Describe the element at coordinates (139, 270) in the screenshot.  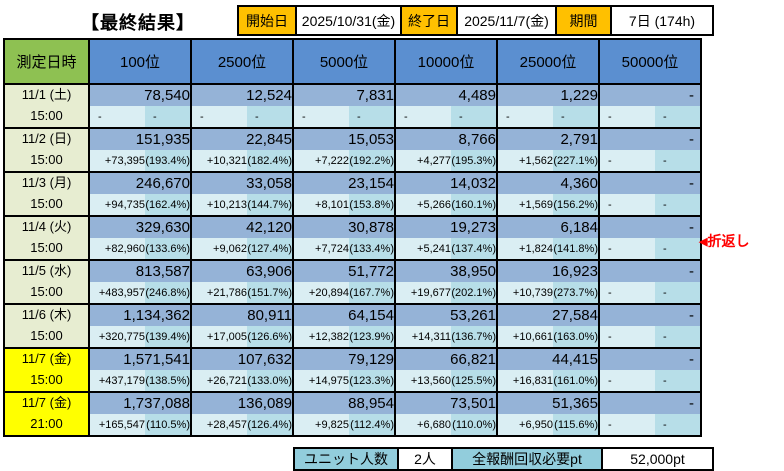
I see `rank-points-cell: 813,587` at that location.